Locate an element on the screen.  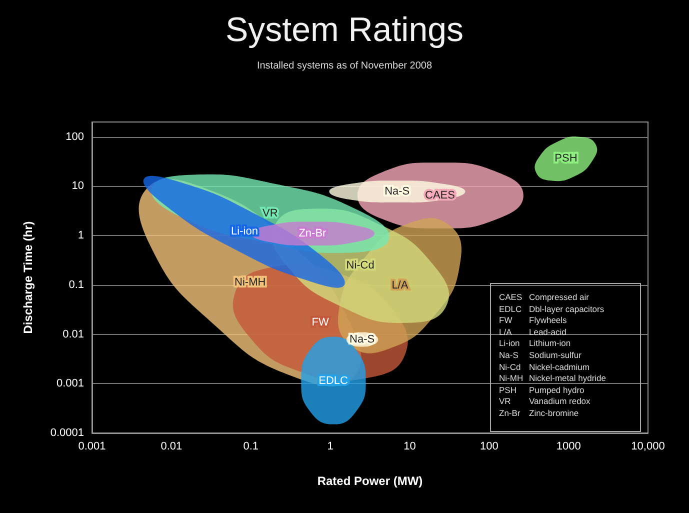
y-tick-label: 100 is located at coordinates (75, 136).